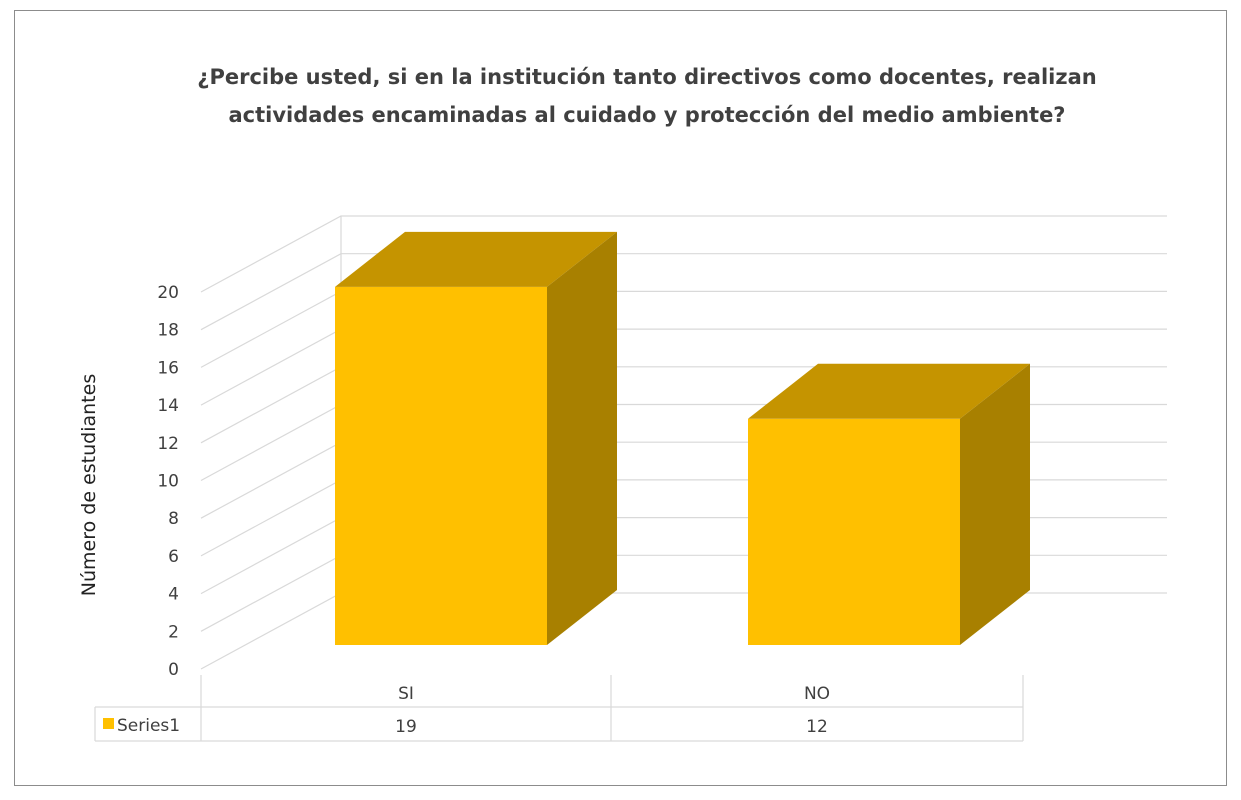 The image size is (1241, 800). Describe the element at coordinates (817, 694) in the screenshot. I see `x-tick-label: NO` at that location.